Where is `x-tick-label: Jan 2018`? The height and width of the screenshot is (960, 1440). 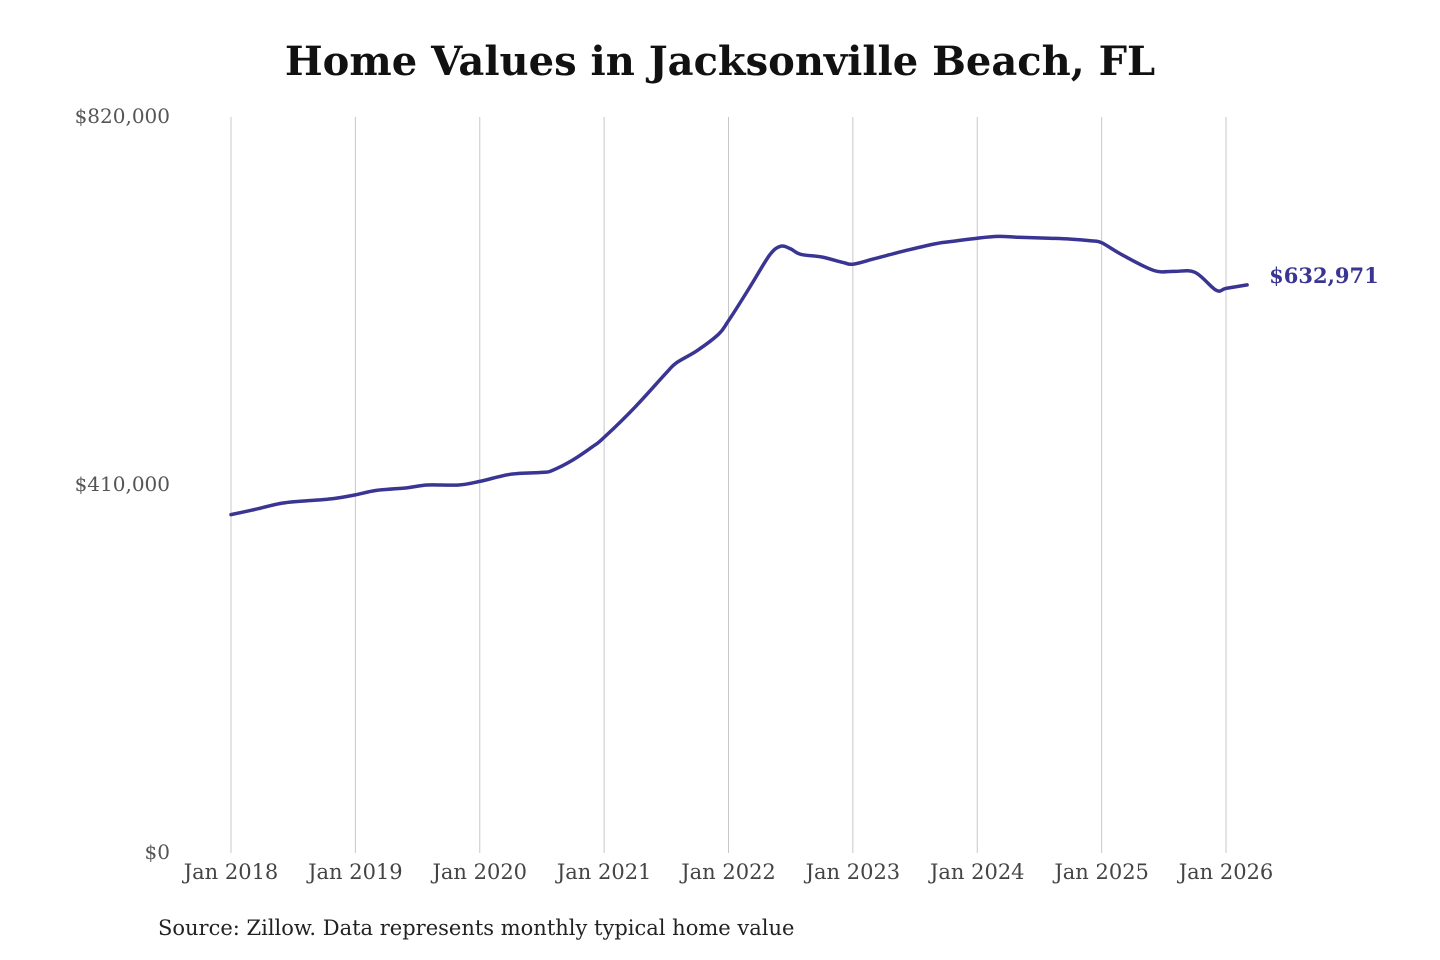
x-tick-label: Jan 2018 is located at coordinates (230, 872).